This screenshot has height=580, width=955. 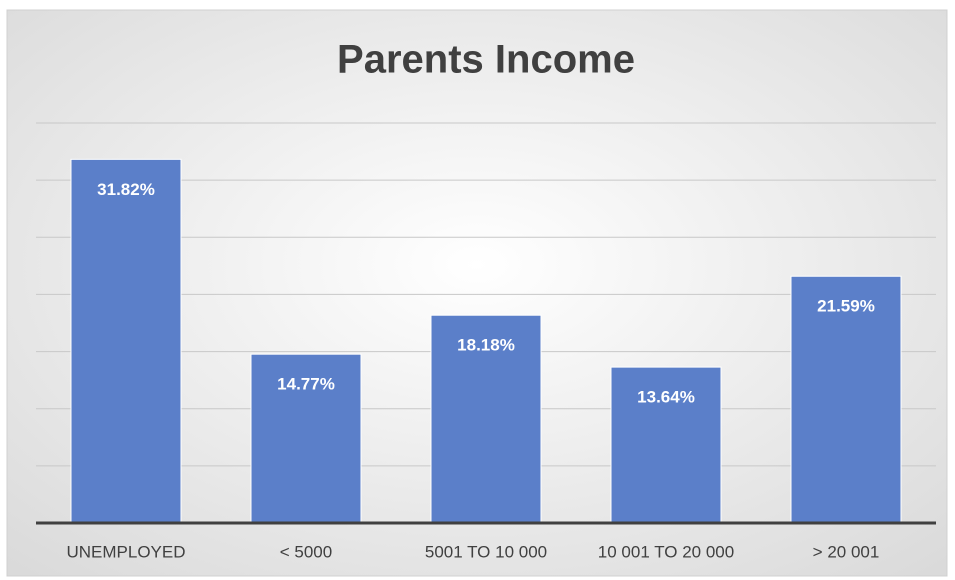 I want to click on data-label: 31.82%, so click(x=126, y=189).